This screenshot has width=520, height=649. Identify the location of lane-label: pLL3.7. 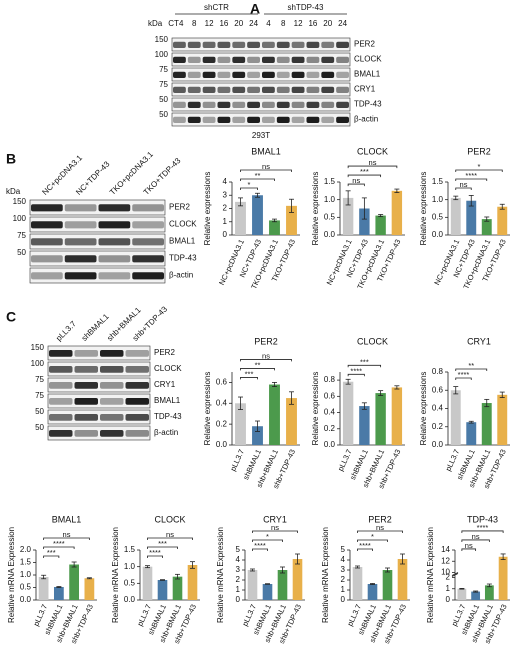
(66, 331).